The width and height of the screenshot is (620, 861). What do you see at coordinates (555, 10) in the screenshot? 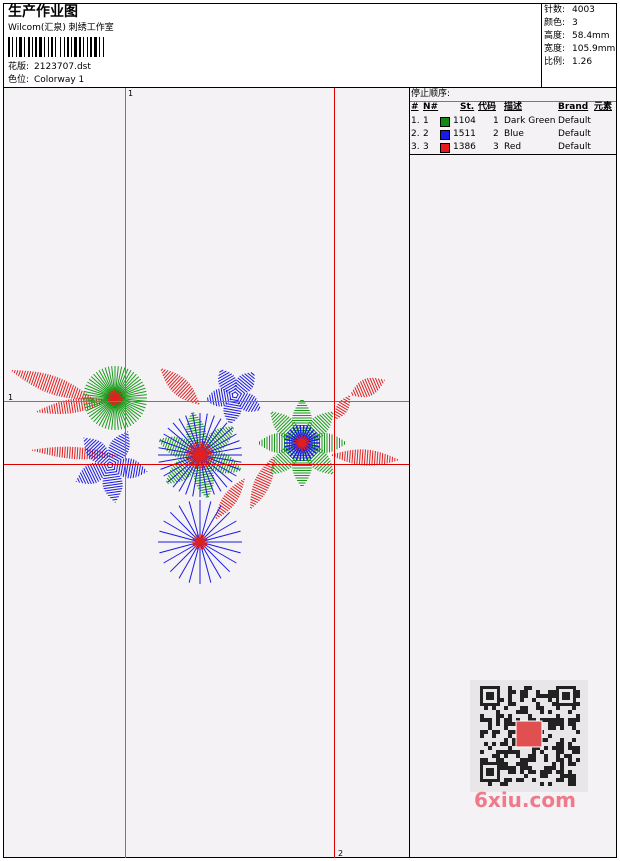
I see `stat-label: 针数:` at bounding box center [555, 10].